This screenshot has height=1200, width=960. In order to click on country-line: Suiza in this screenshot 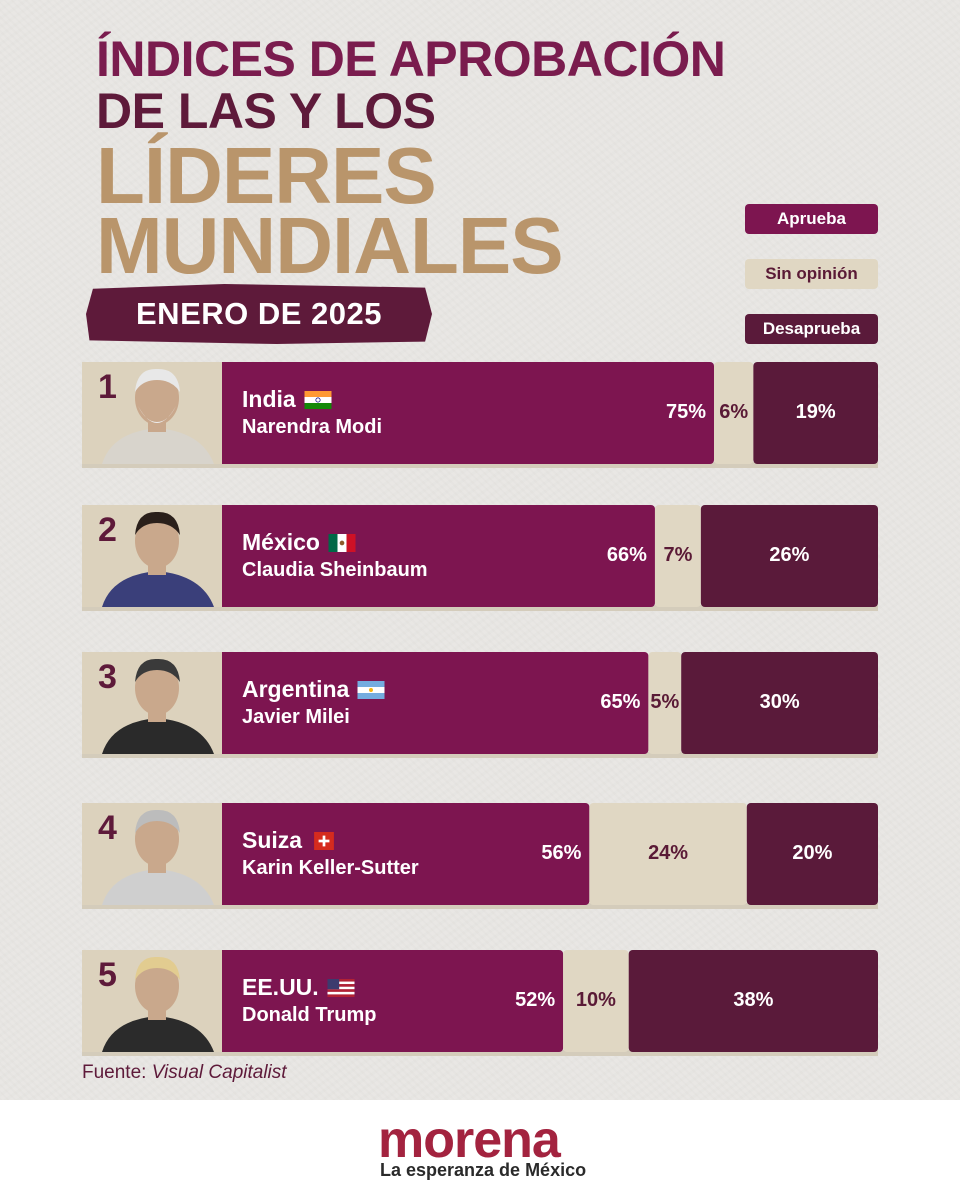, I will do `click(290, 840)`.